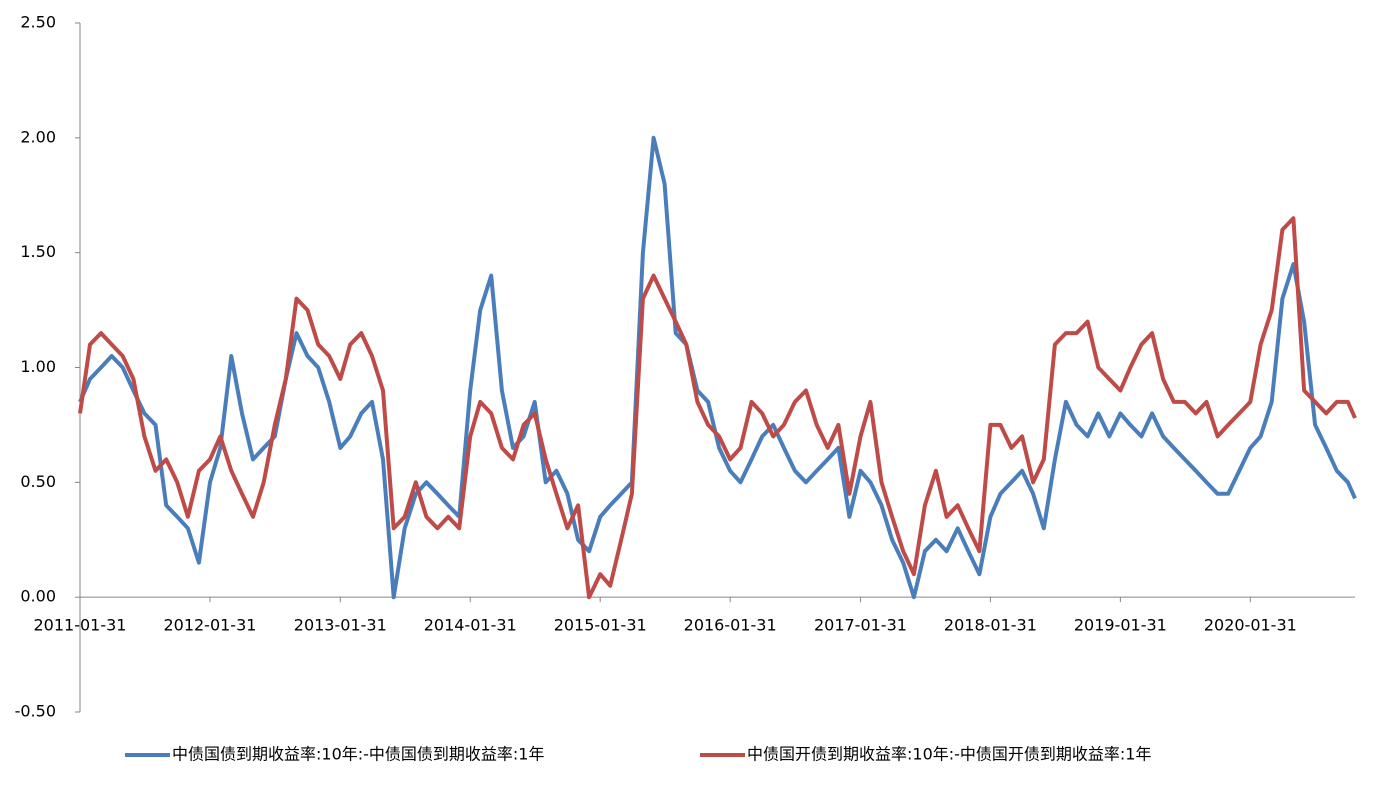  What do you see at coordinates (358, 754) in the screenshot?
I see `legend-label: 中债国债到期收益率:10年:-中债国债到期收益率:1年` at bounding box center [358, 754].